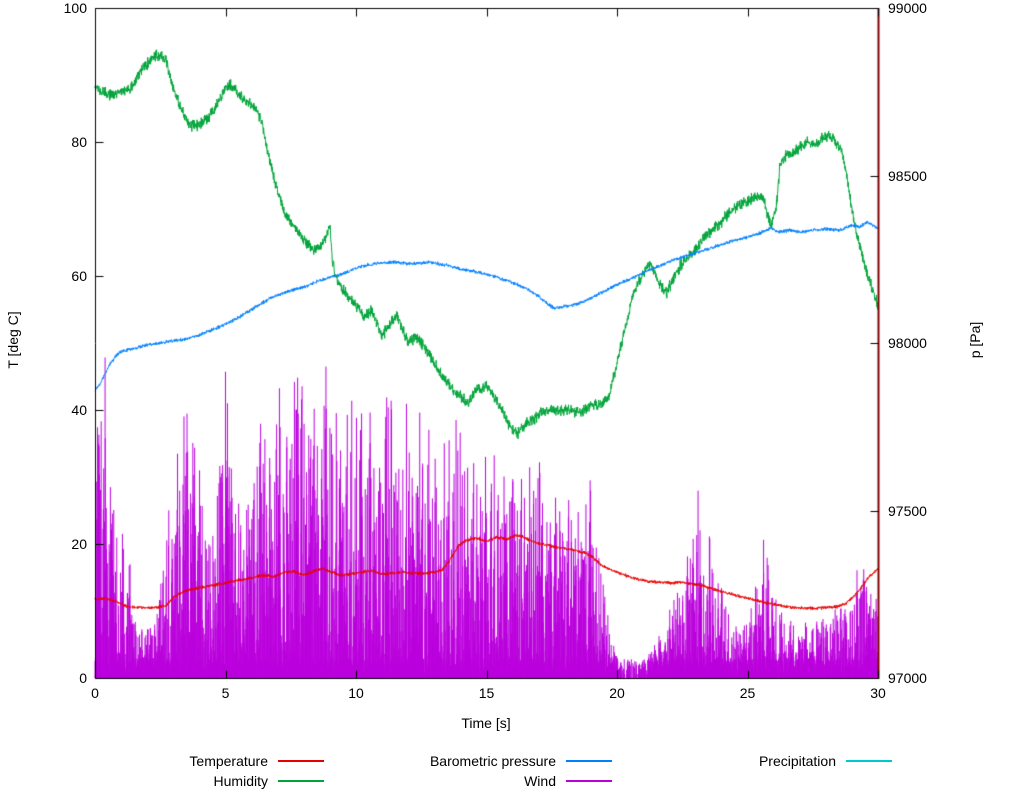 The height and width of the screenshot is (800, 1024). I want to click on legend-label-wind: Wind, so click(540, 781).